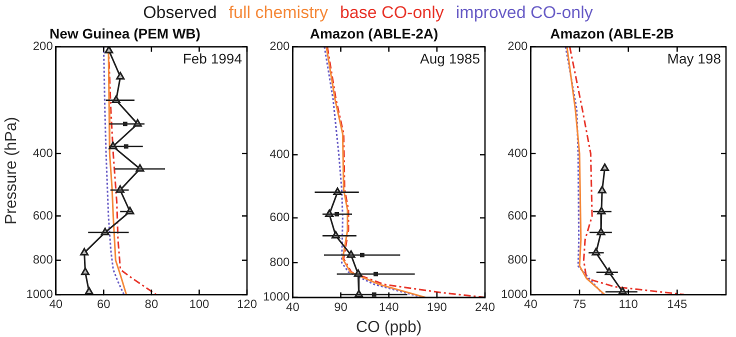  Describe the element at coordinates (374, 33) in the screenshot. I see `chart-title: Amazon (ABLE-2A)` at that location.